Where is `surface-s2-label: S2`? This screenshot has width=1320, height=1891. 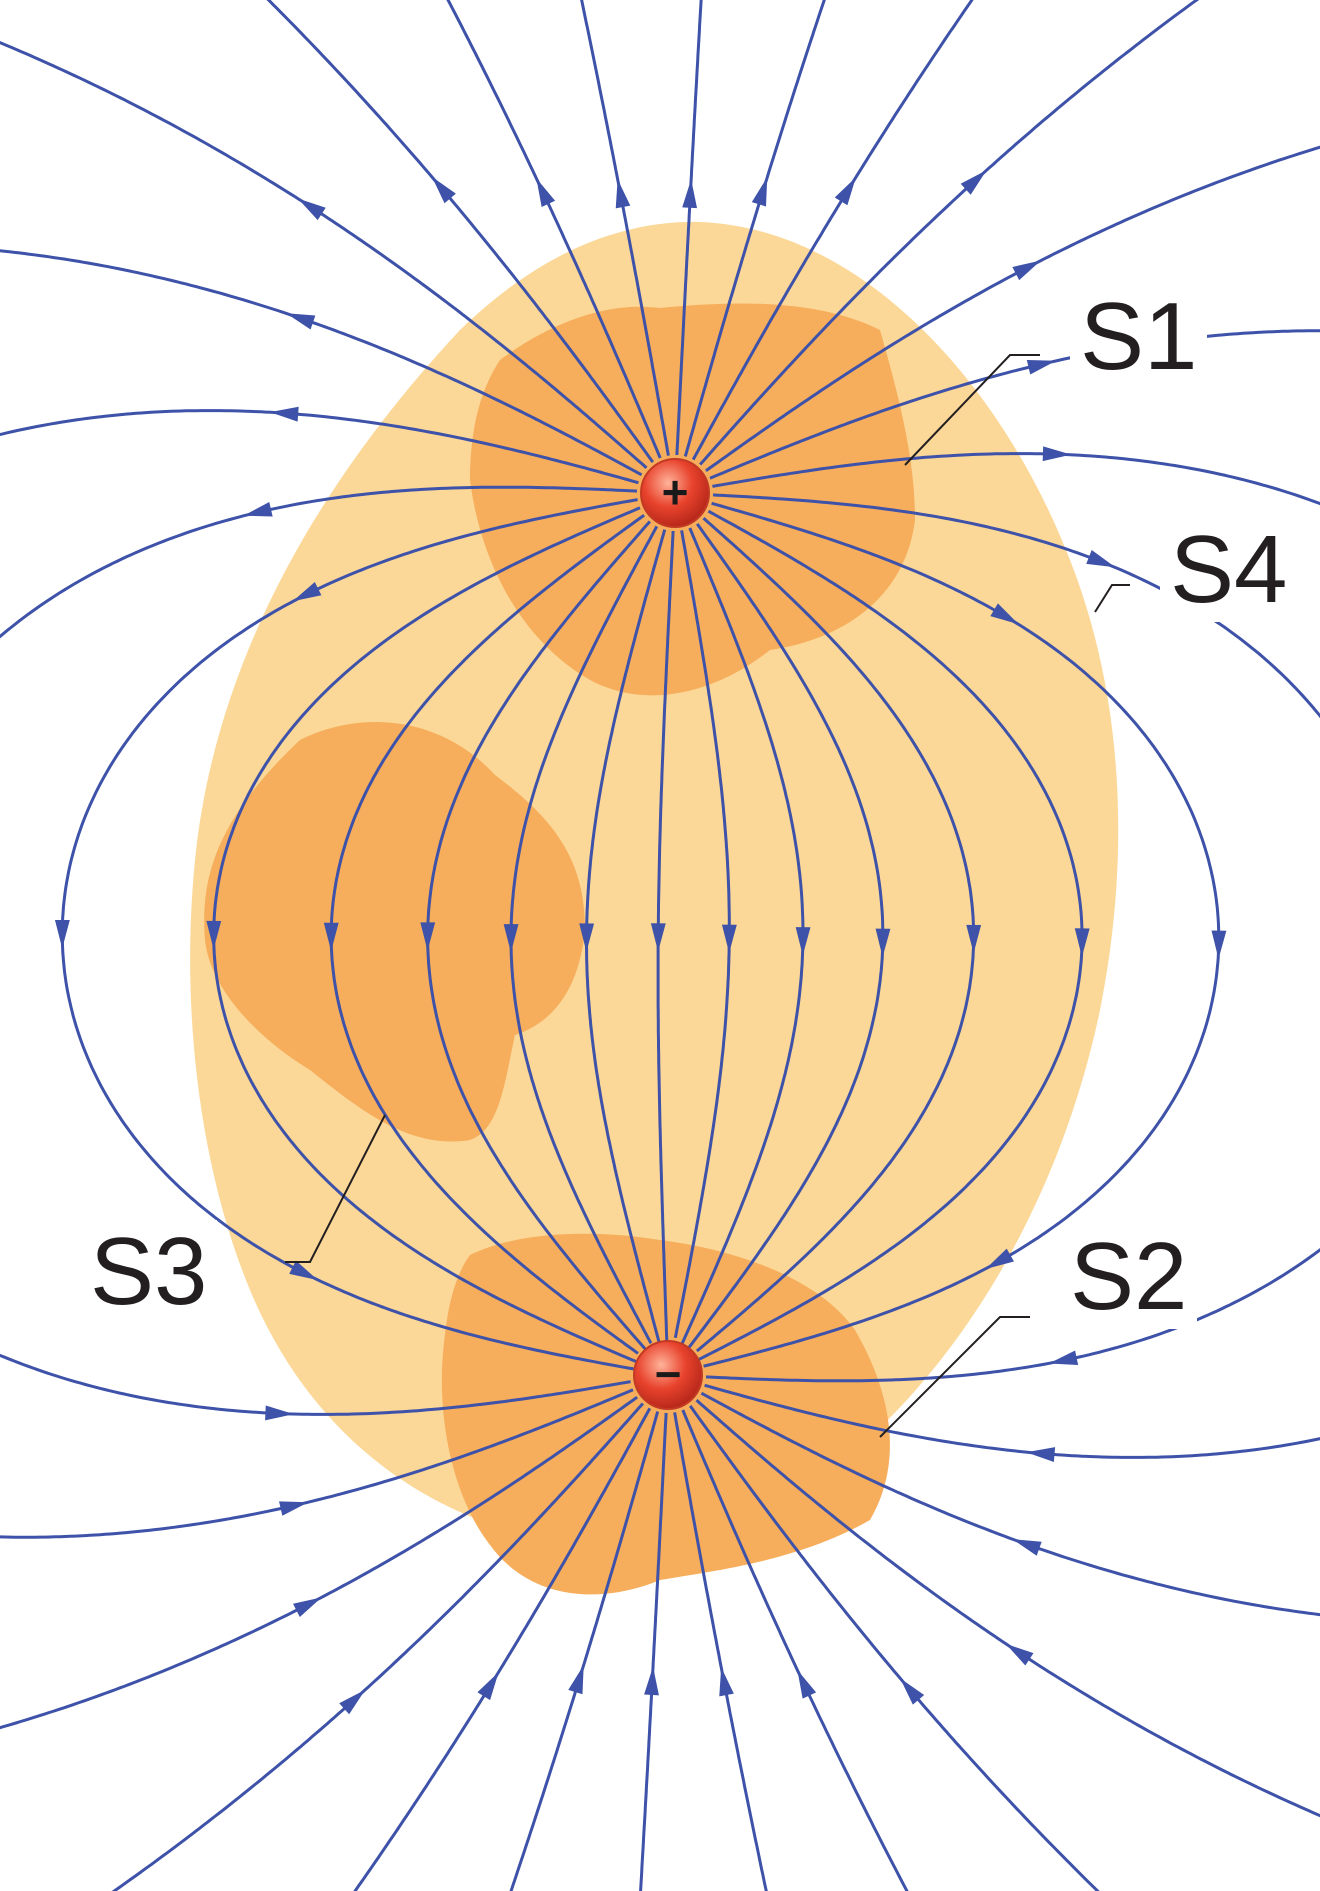
surface-s2-label: S2 is located at coordinates (1129, 1277).